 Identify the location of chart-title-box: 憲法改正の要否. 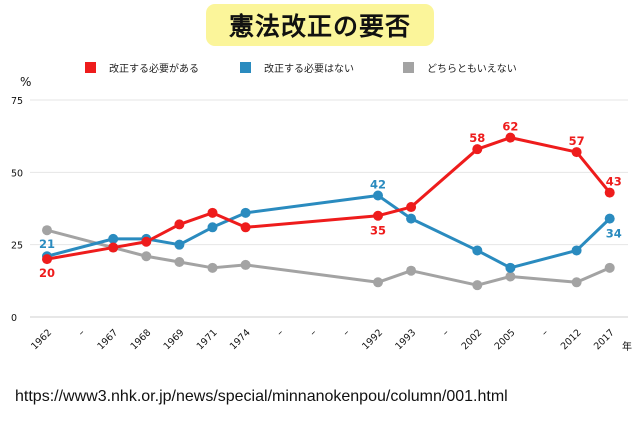
(320, 25).